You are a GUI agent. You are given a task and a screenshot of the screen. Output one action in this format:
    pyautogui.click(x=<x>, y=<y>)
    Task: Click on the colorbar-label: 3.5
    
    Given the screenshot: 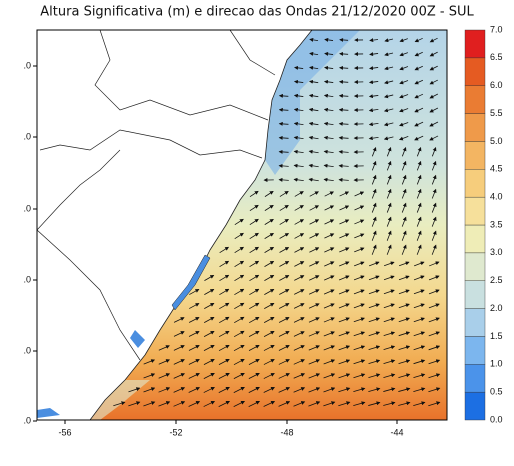 What is the action you would take?
    pyautogui.click(x=496, y=224)
    